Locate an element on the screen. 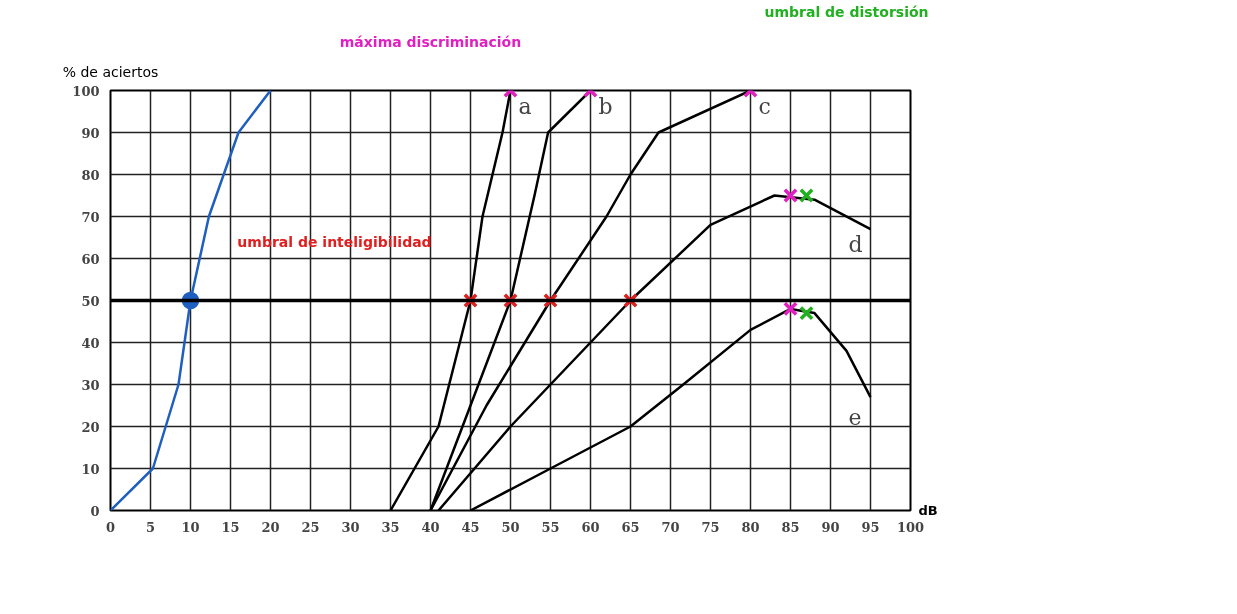  x-tick-label: 80 is located at coordinates (750, 527).